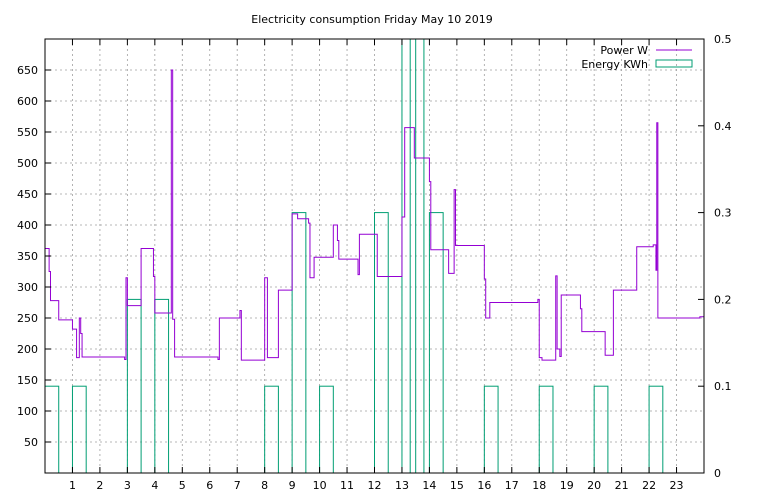 This screenshot has width=768, height=500. I want to click on x-tick-label: 10, so click(320, 485).